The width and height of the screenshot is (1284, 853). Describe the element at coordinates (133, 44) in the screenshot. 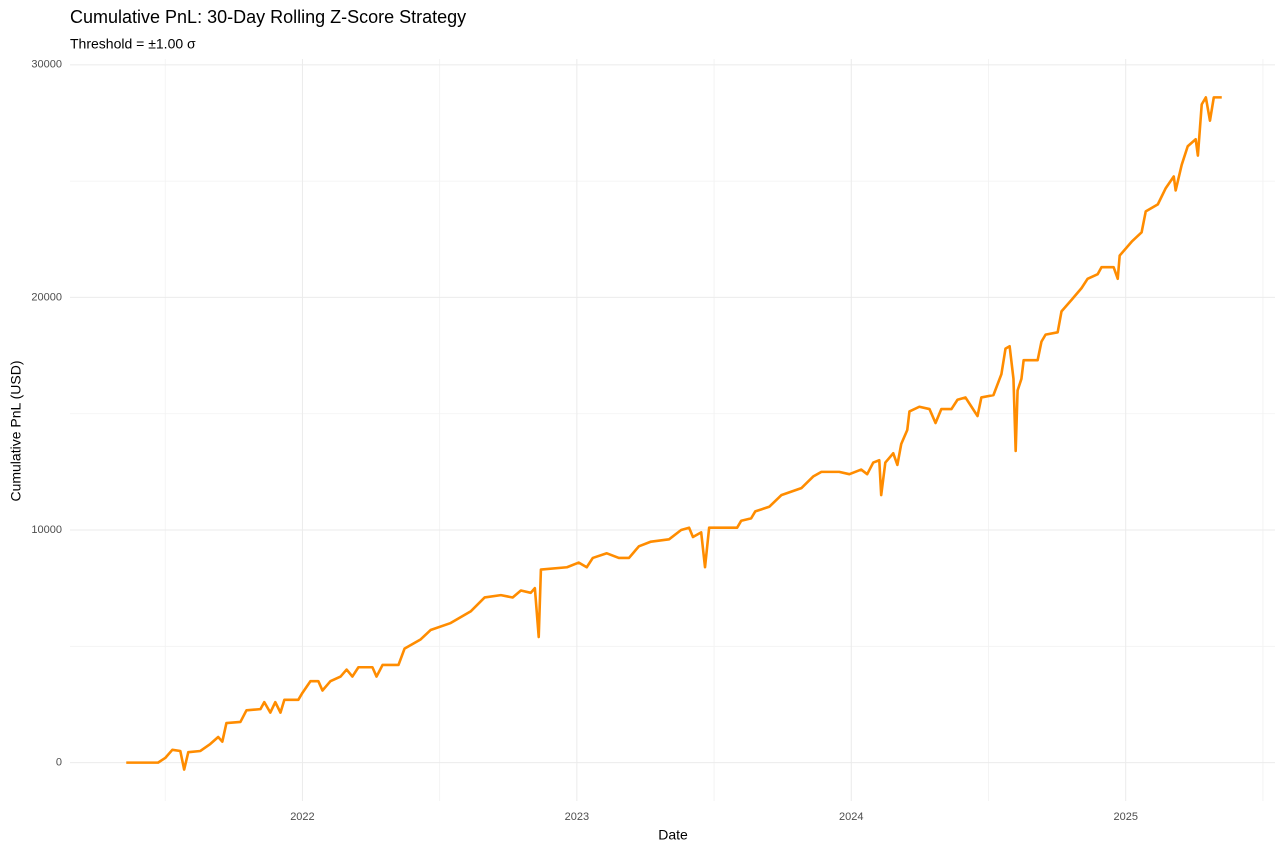

I see `chart-subtitle: Threshold = ±1.00 σ` at that location.